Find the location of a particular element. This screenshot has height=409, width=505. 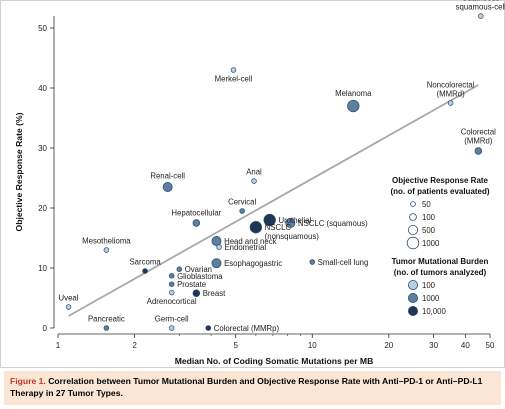

point-ovarian is located at coordinates (179, 269).